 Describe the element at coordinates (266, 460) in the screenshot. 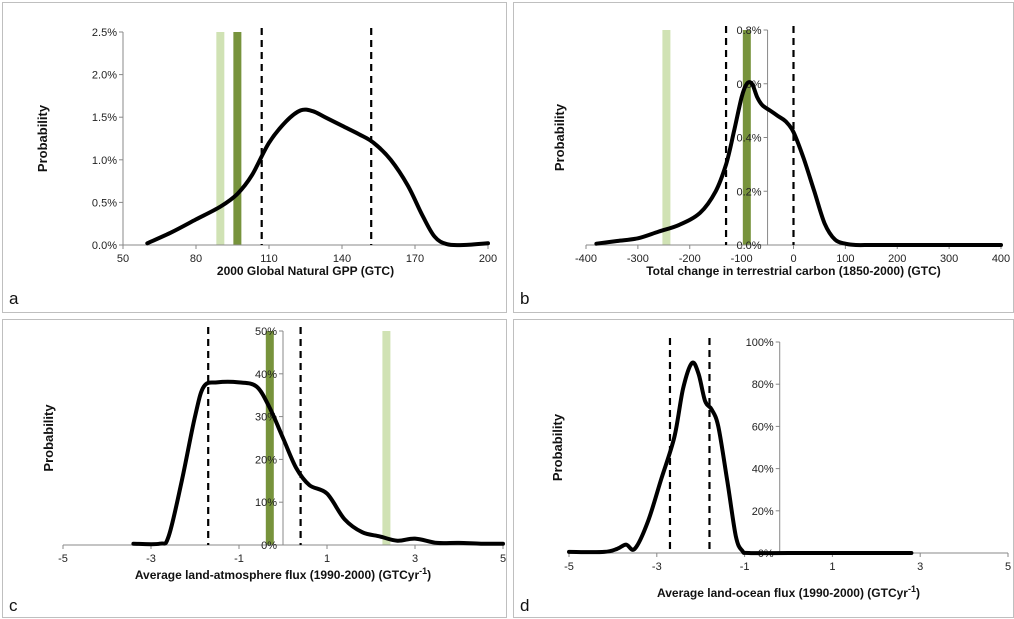

I see `y-tick-label-c-2: 20%` at that location.